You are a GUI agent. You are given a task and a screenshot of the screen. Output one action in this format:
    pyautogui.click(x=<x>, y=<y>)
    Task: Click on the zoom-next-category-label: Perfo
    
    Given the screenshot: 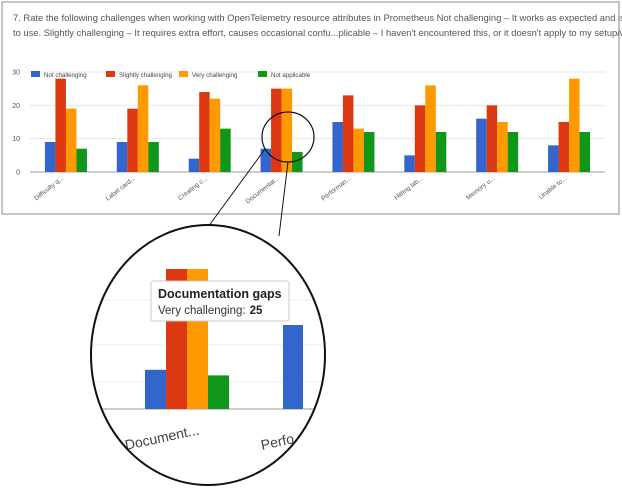 What is the action you would take?
    pyautogui.click(x=277, y=441)
    